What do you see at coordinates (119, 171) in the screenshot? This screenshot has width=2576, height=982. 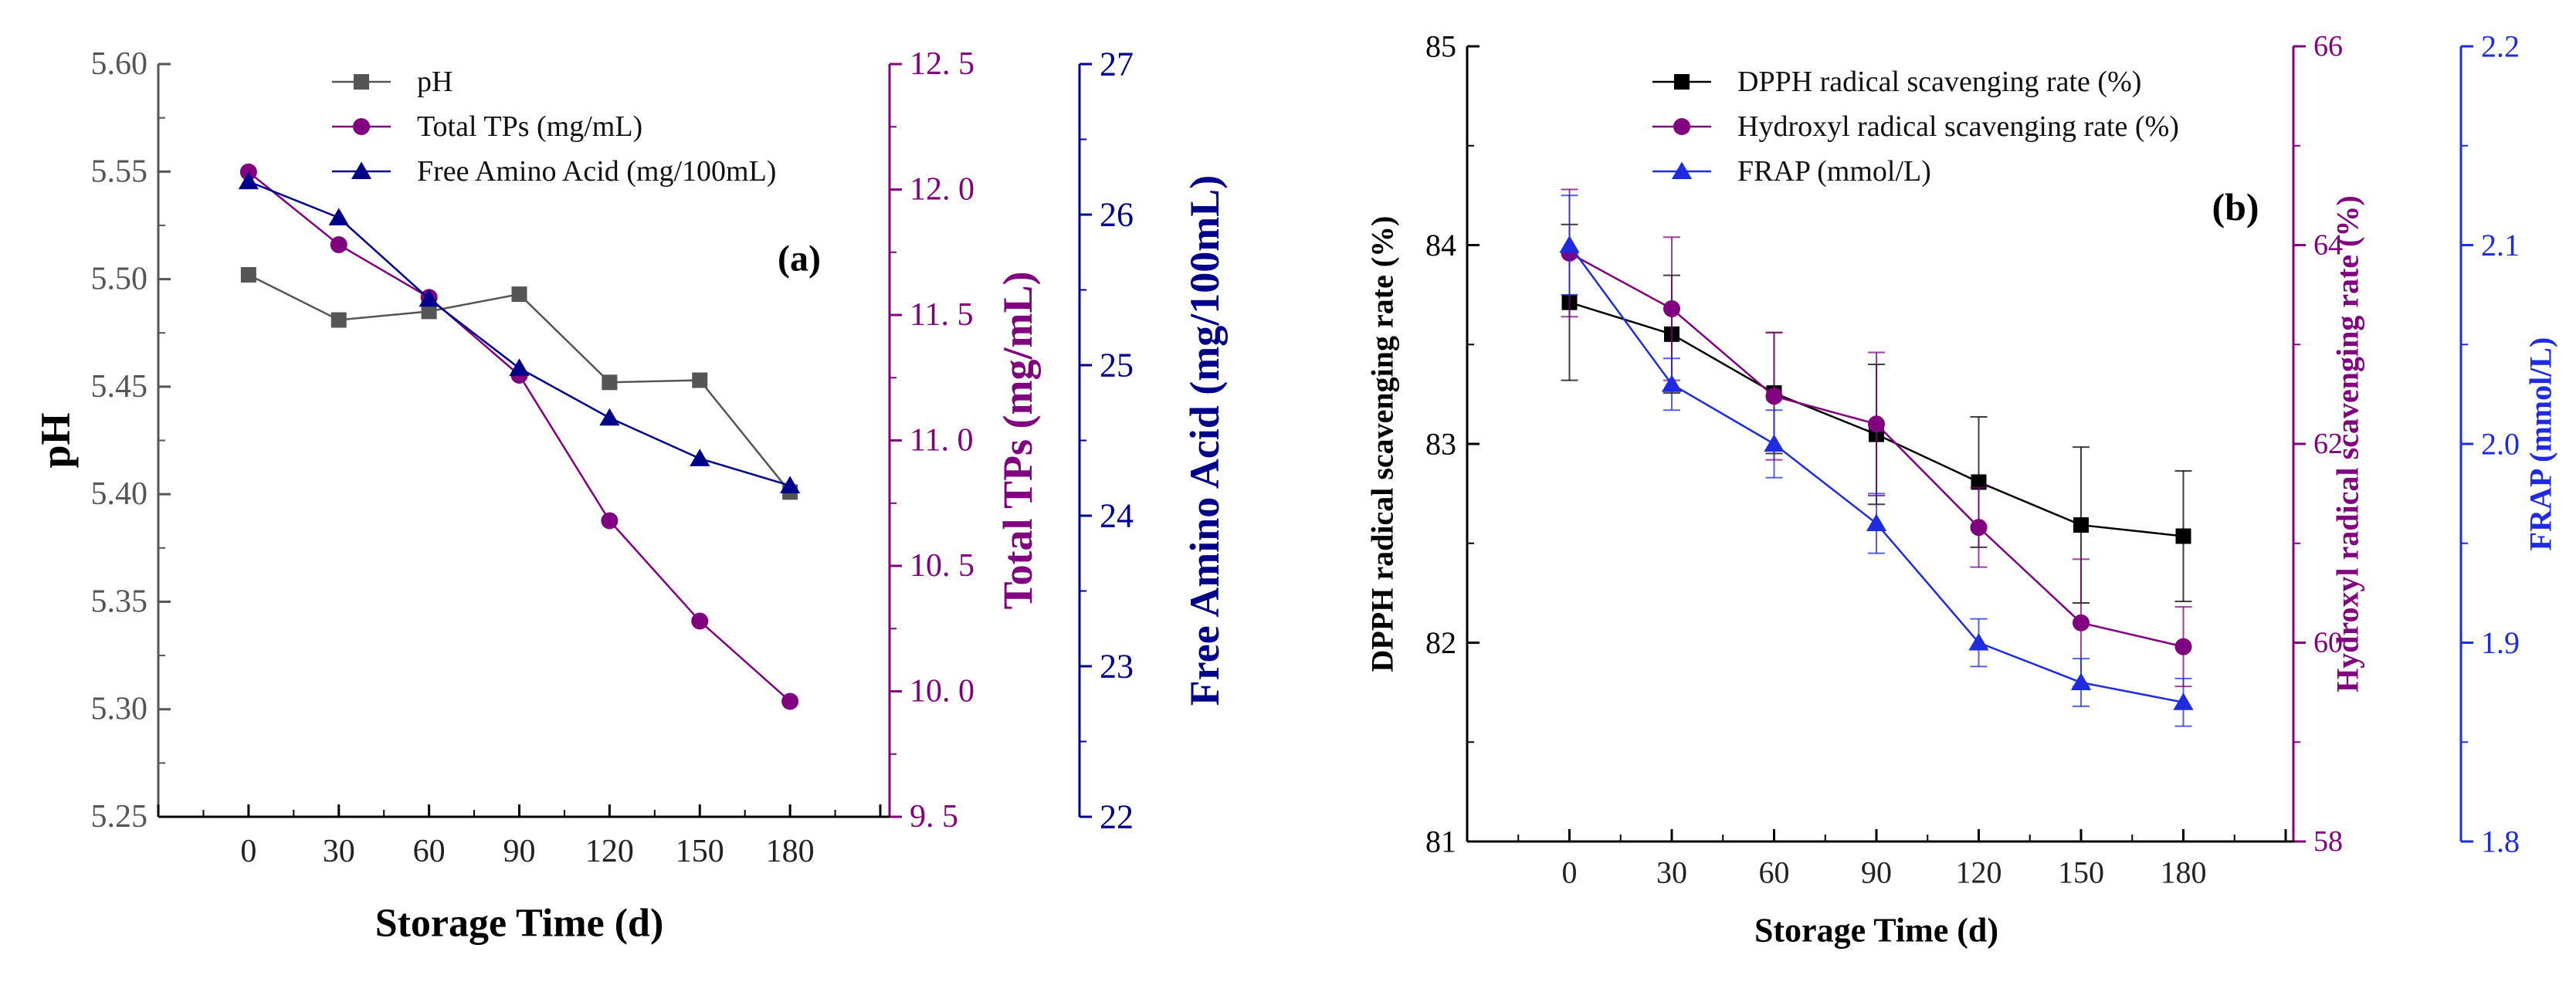 I see `y-tick-label: 5.55` at bounding box center [119, 171].